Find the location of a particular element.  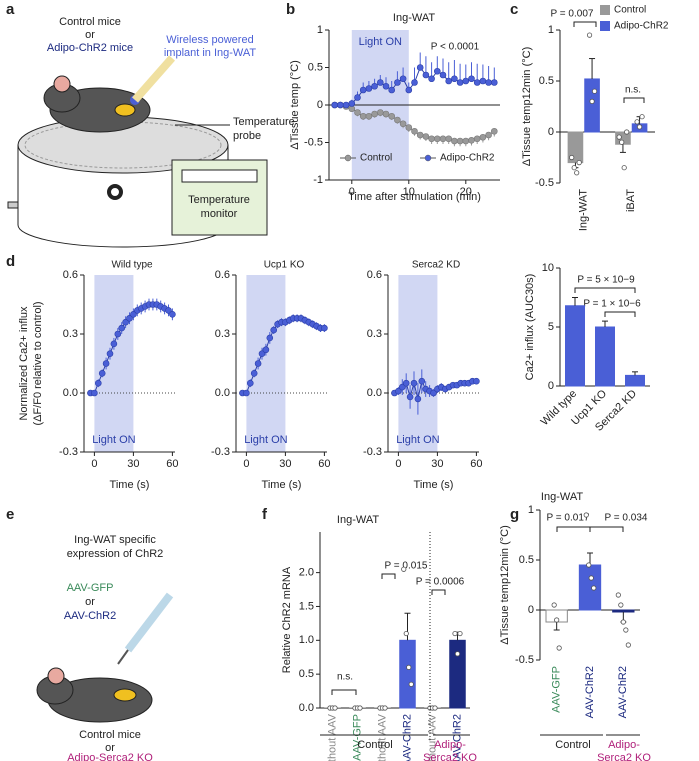

panel-letter: a is located at coordinates (10, 9).